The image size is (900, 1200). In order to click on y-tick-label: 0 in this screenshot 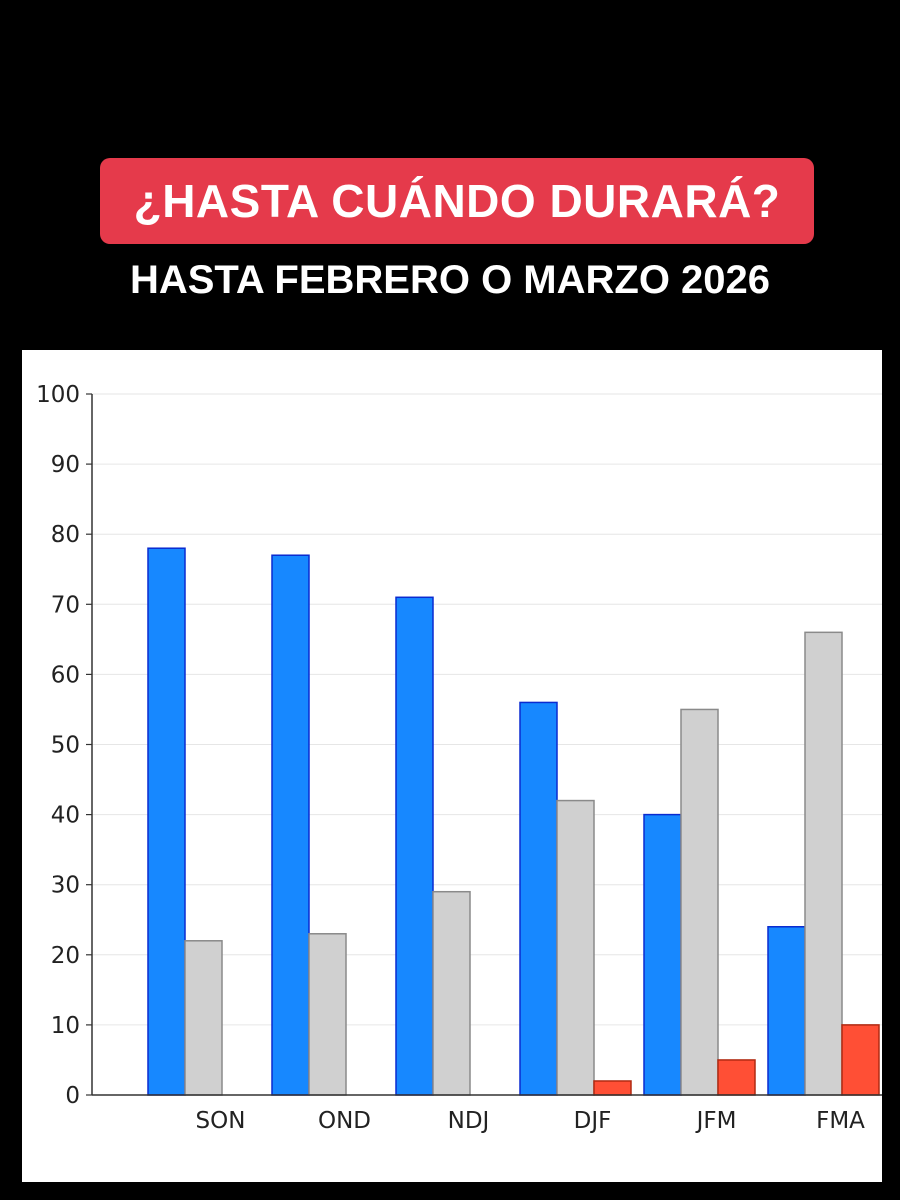, I will do `click(72, 1096)`.